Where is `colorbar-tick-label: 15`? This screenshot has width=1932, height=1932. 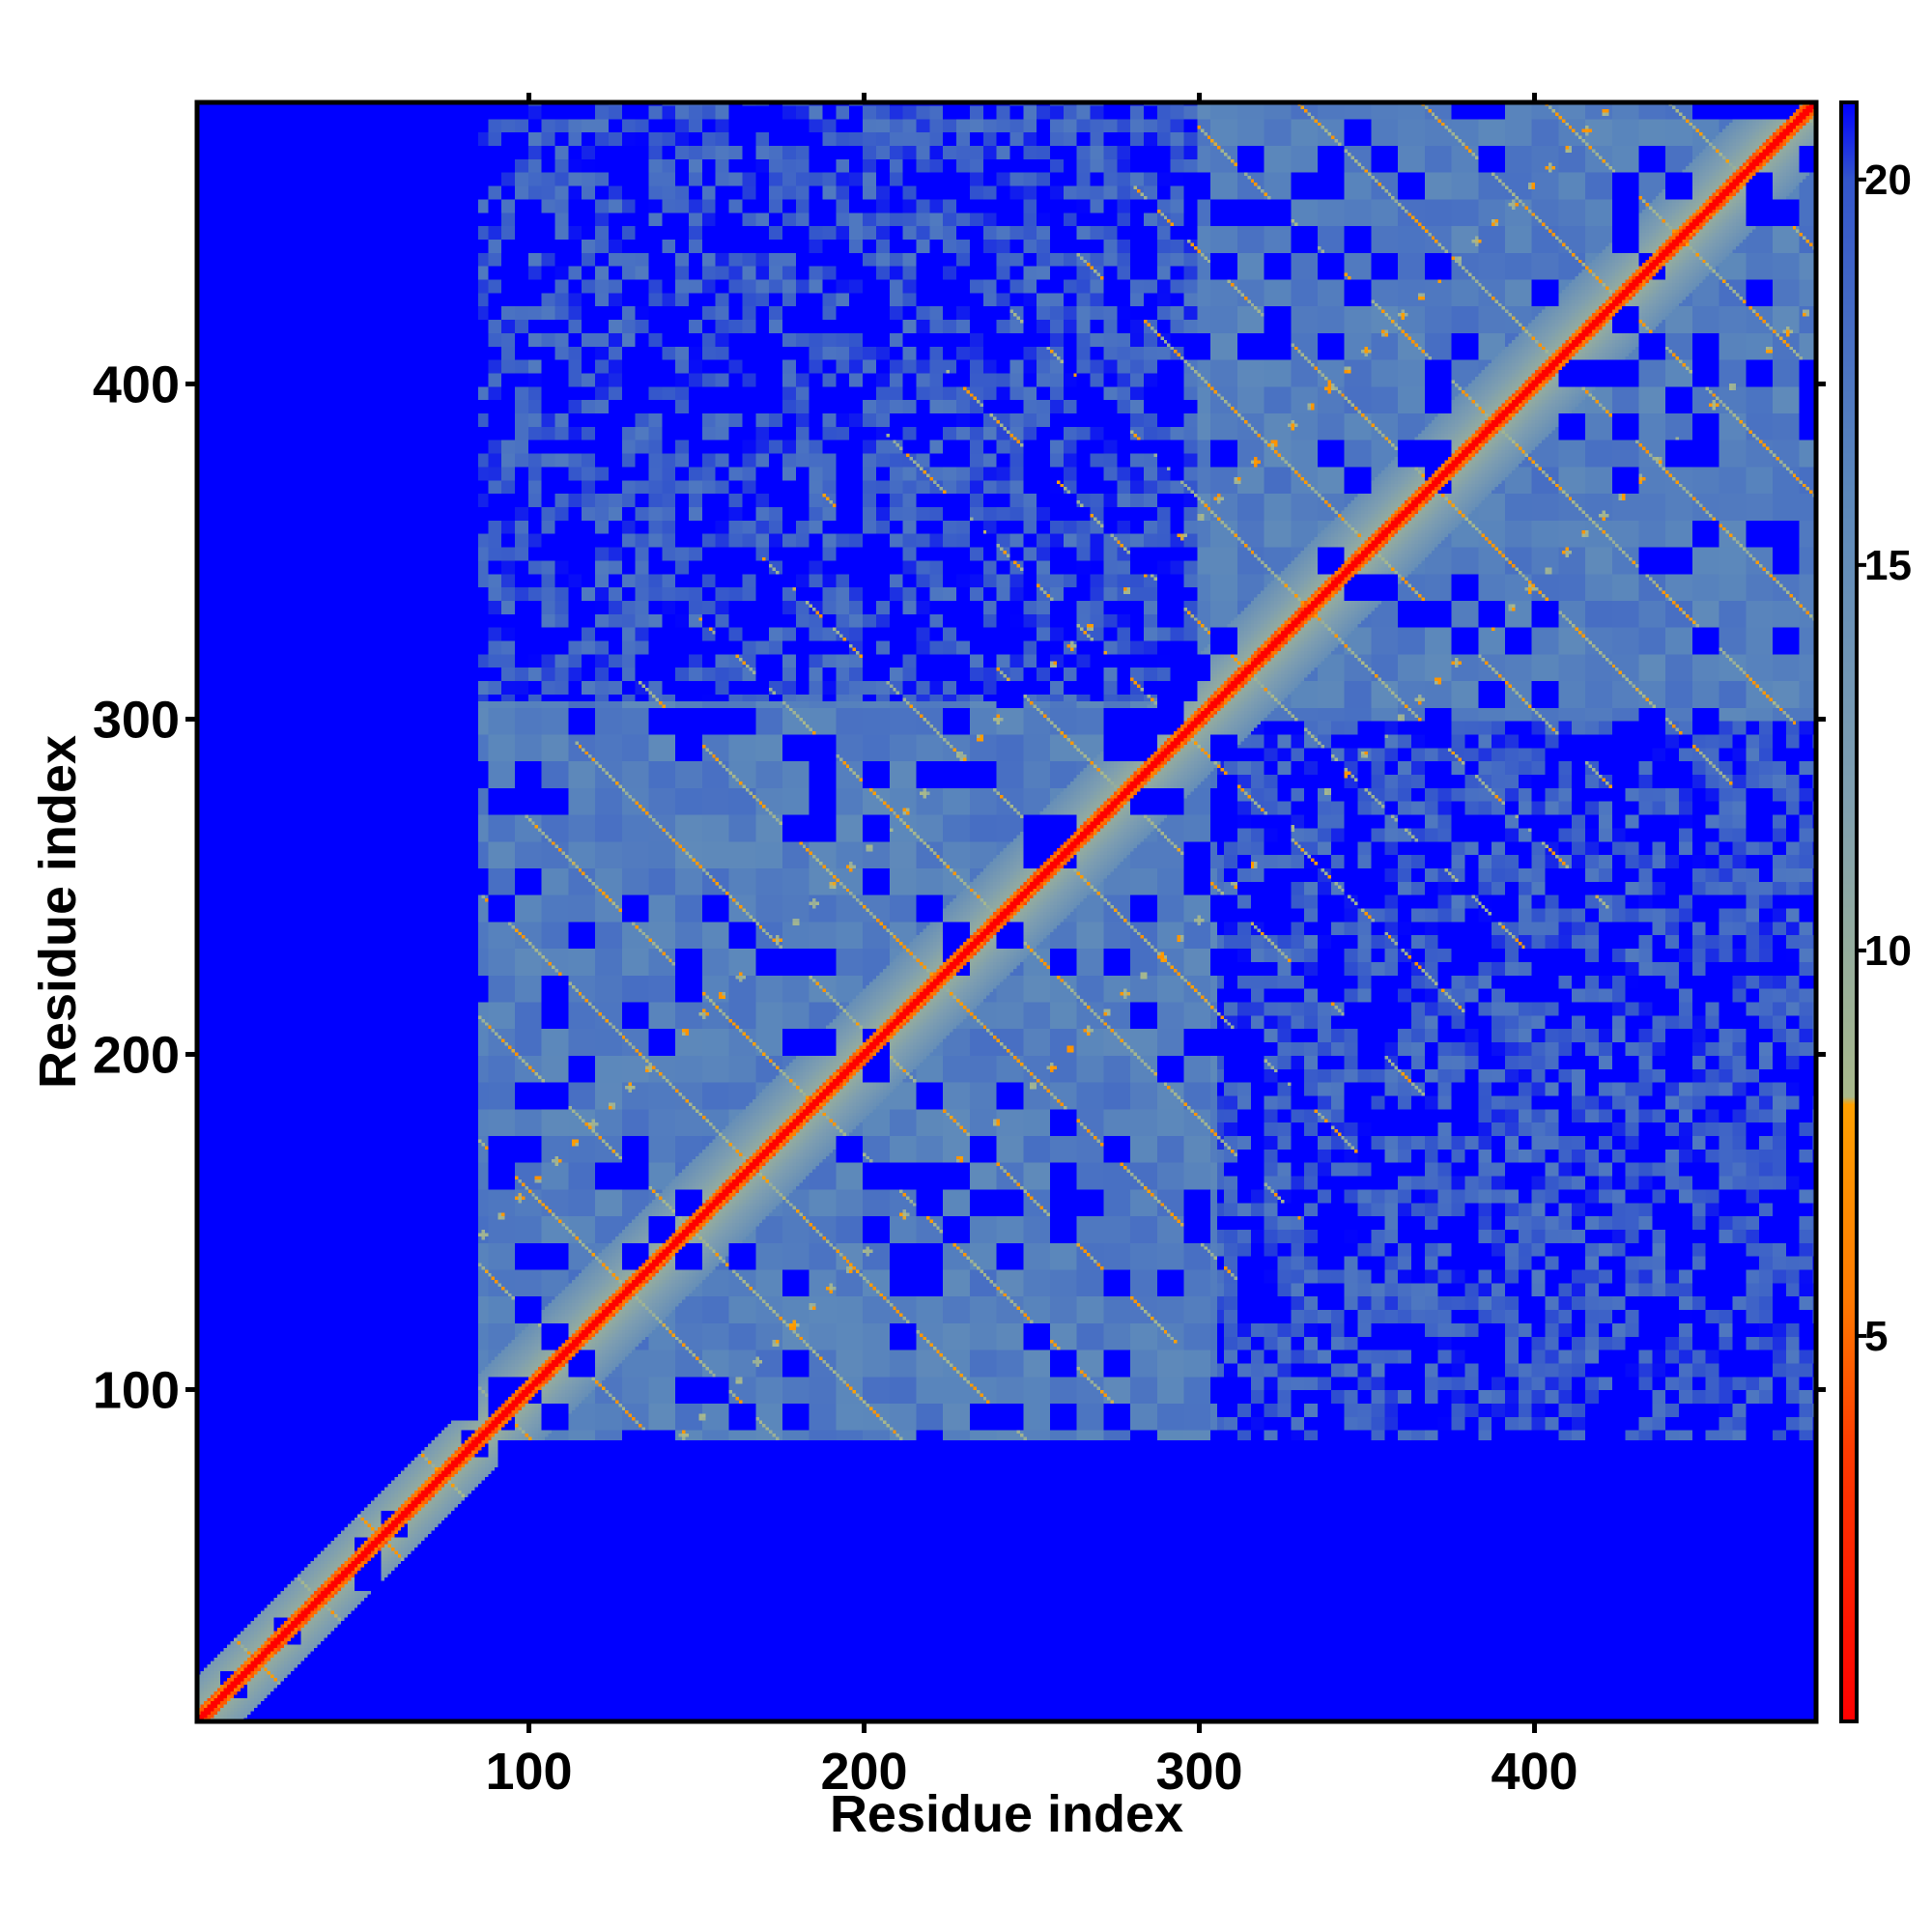
colorbar-tick-label: 15 is located at coordinates (1888, 565).